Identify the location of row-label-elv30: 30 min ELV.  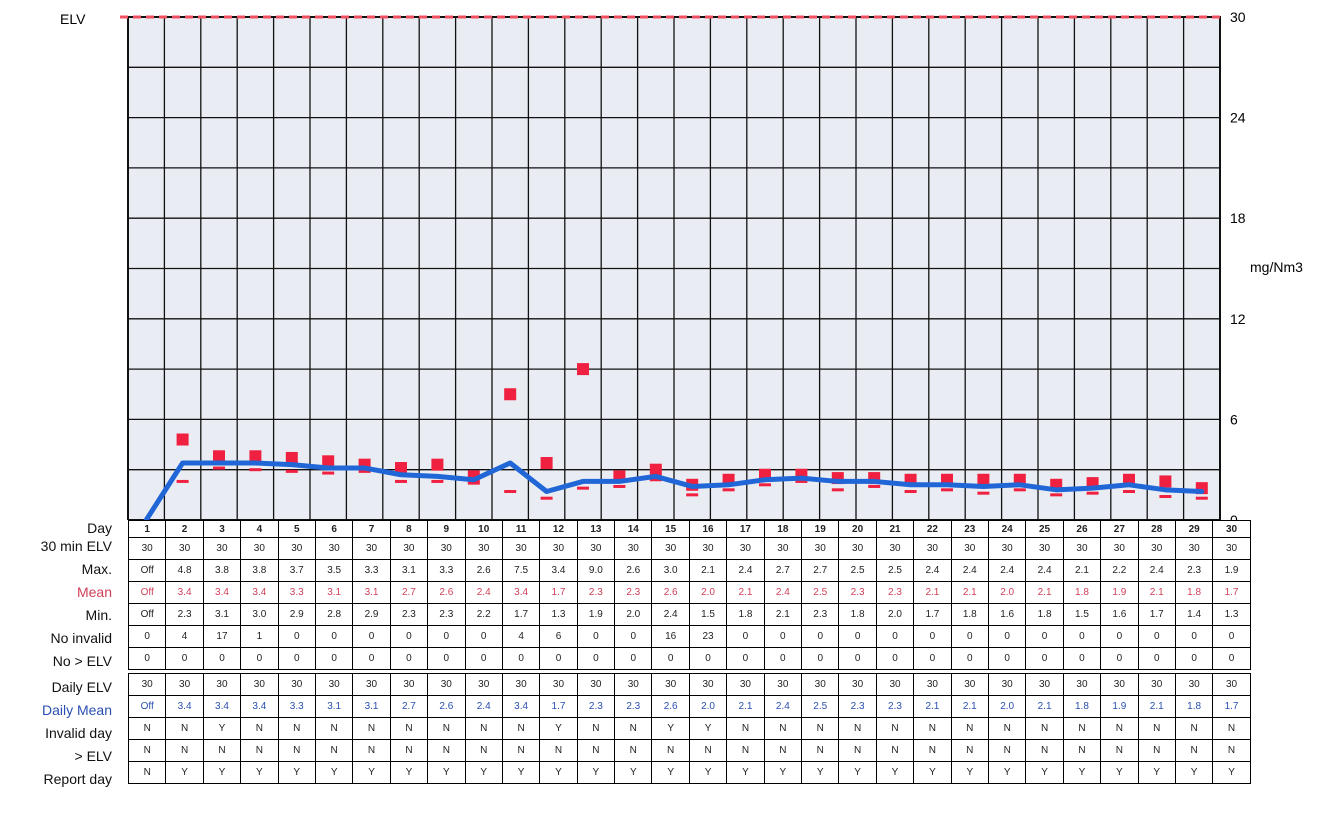
(76, 546).